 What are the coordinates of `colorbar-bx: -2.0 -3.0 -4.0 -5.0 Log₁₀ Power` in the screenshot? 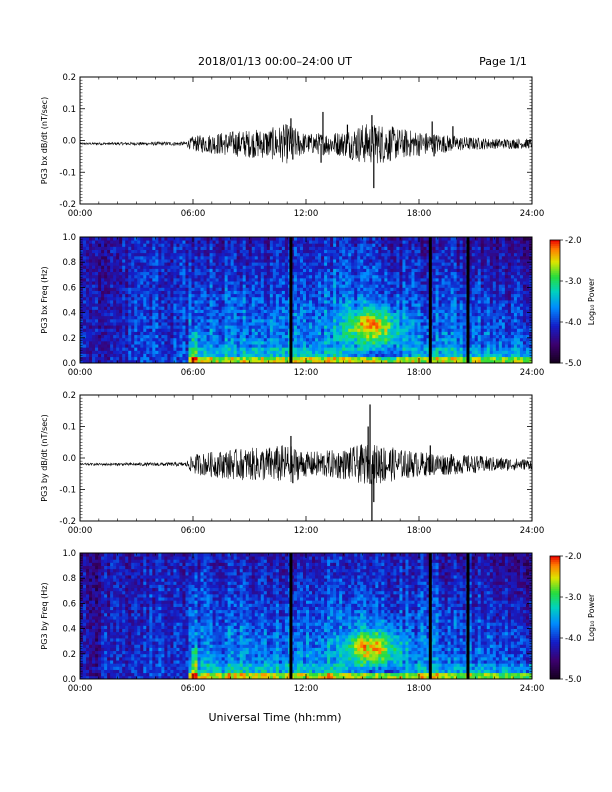 It's located at (572, 302).